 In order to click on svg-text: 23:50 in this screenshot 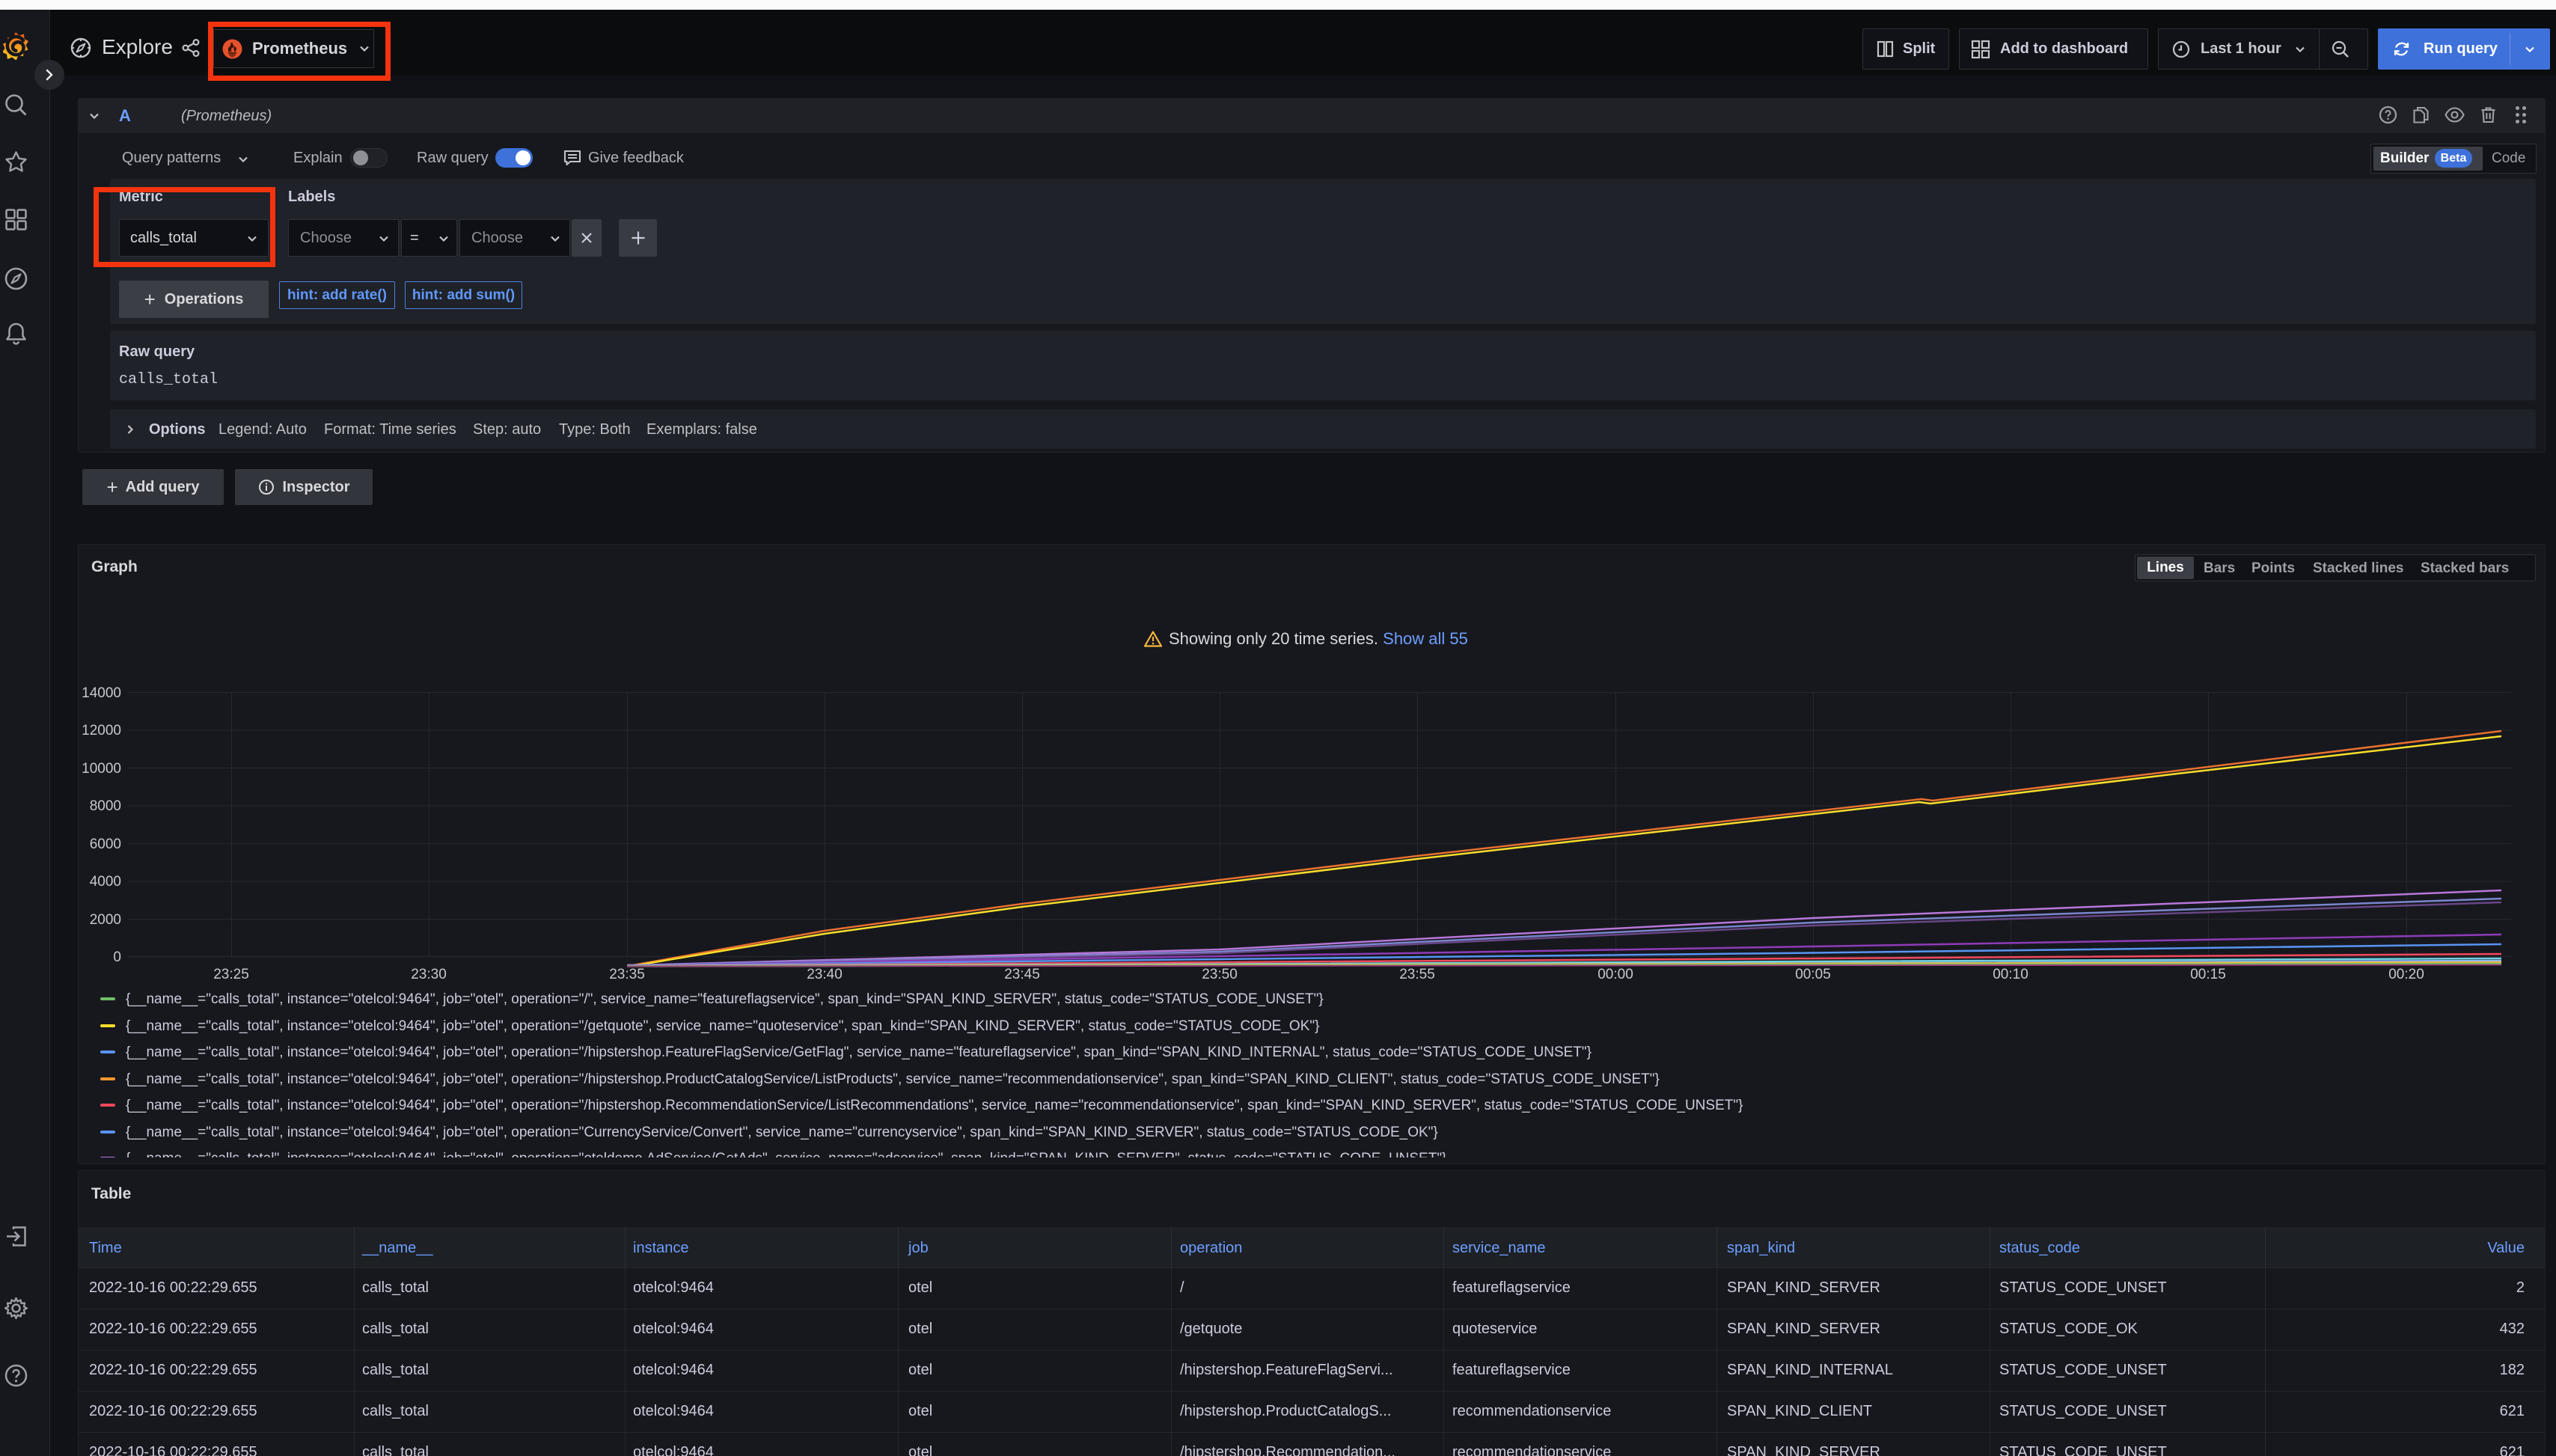, I will do `click(1220, 974)`.